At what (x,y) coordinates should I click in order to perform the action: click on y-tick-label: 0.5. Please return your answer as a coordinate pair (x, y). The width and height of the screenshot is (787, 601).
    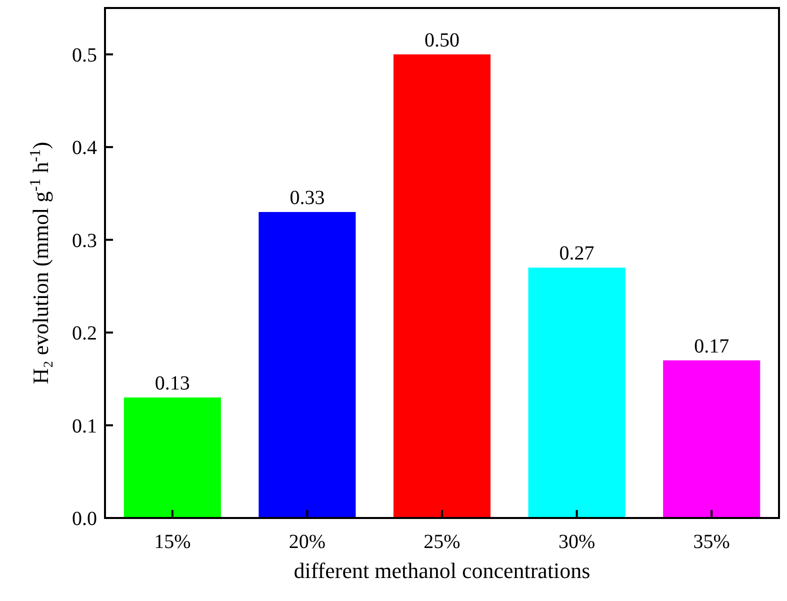
    Looking at the image, I should click on (84, 55).